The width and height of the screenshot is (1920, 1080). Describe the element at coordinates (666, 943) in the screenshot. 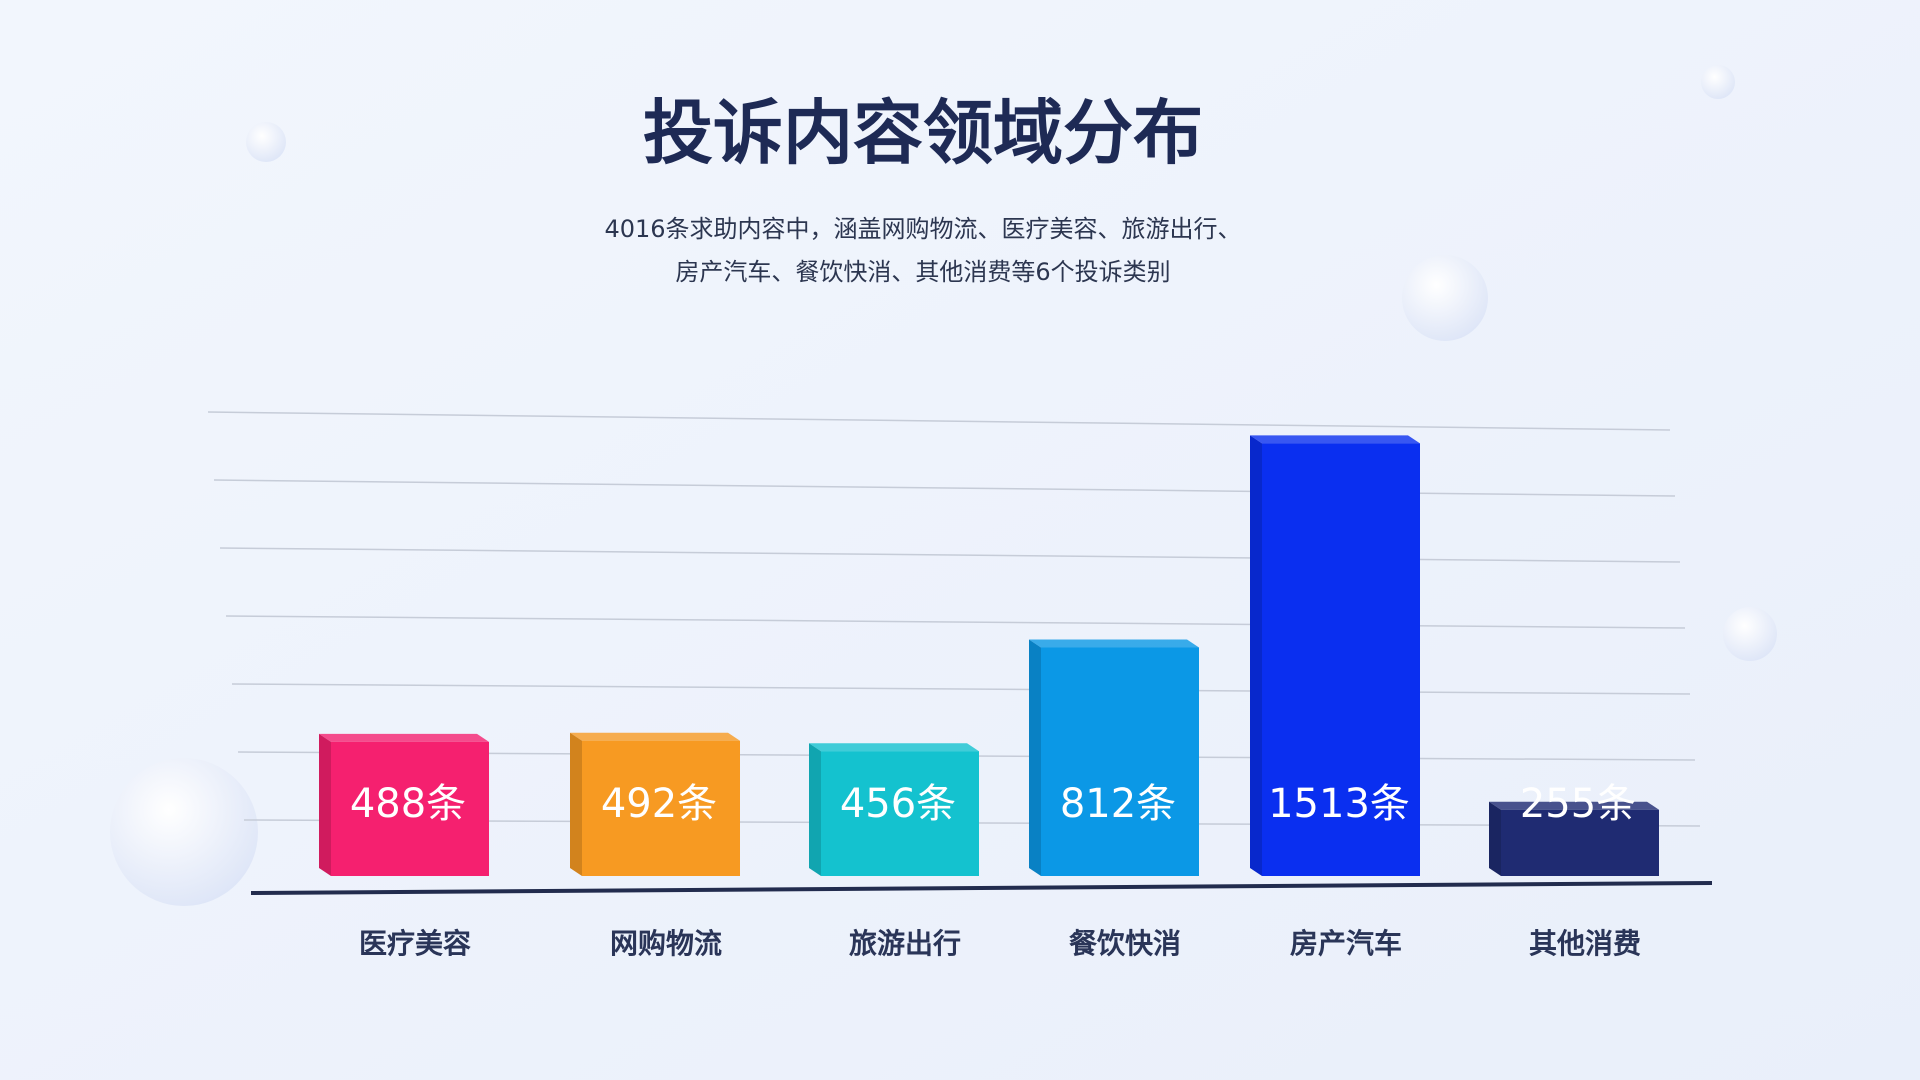

I see `x-tick-label: 网购物流` at that location.